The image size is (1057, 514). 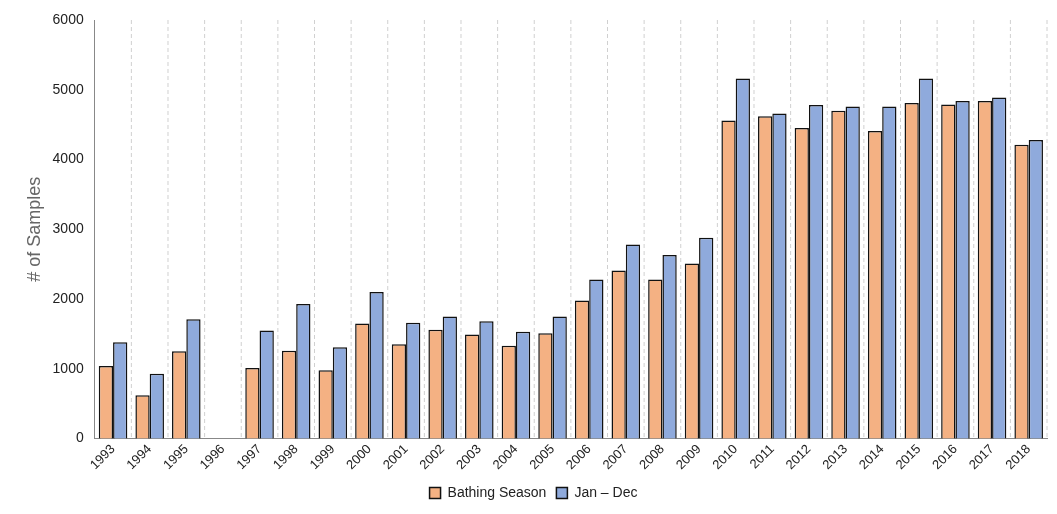 I want to click on legend-label: Bathing Season, so click(x=497, y=491).